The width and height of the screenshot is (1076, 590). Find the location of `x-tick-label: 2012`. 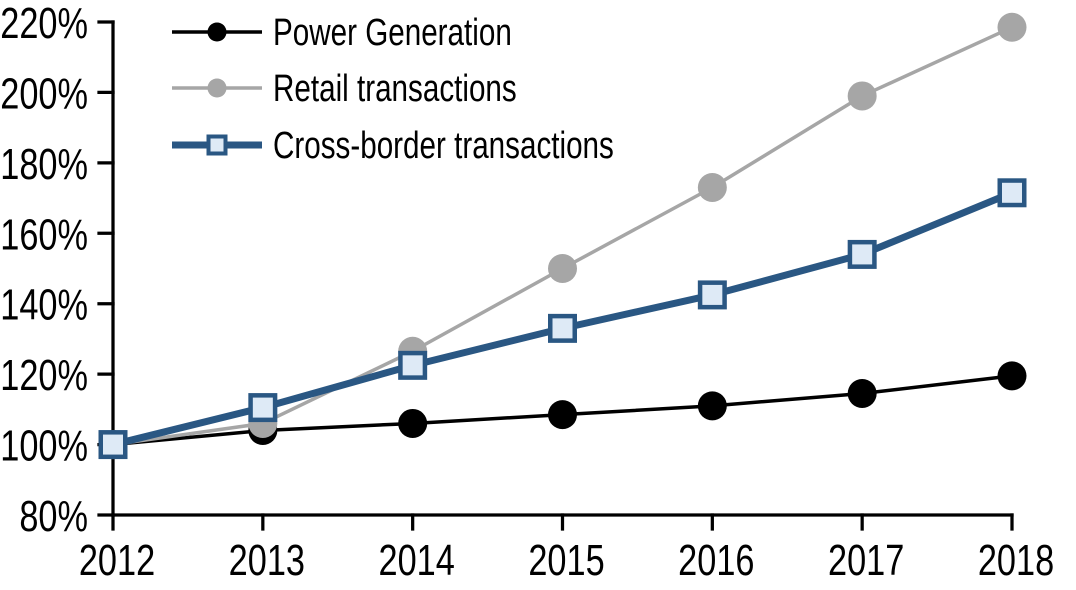

x-tick-label: 2012 is located at coordinates (117, 560).